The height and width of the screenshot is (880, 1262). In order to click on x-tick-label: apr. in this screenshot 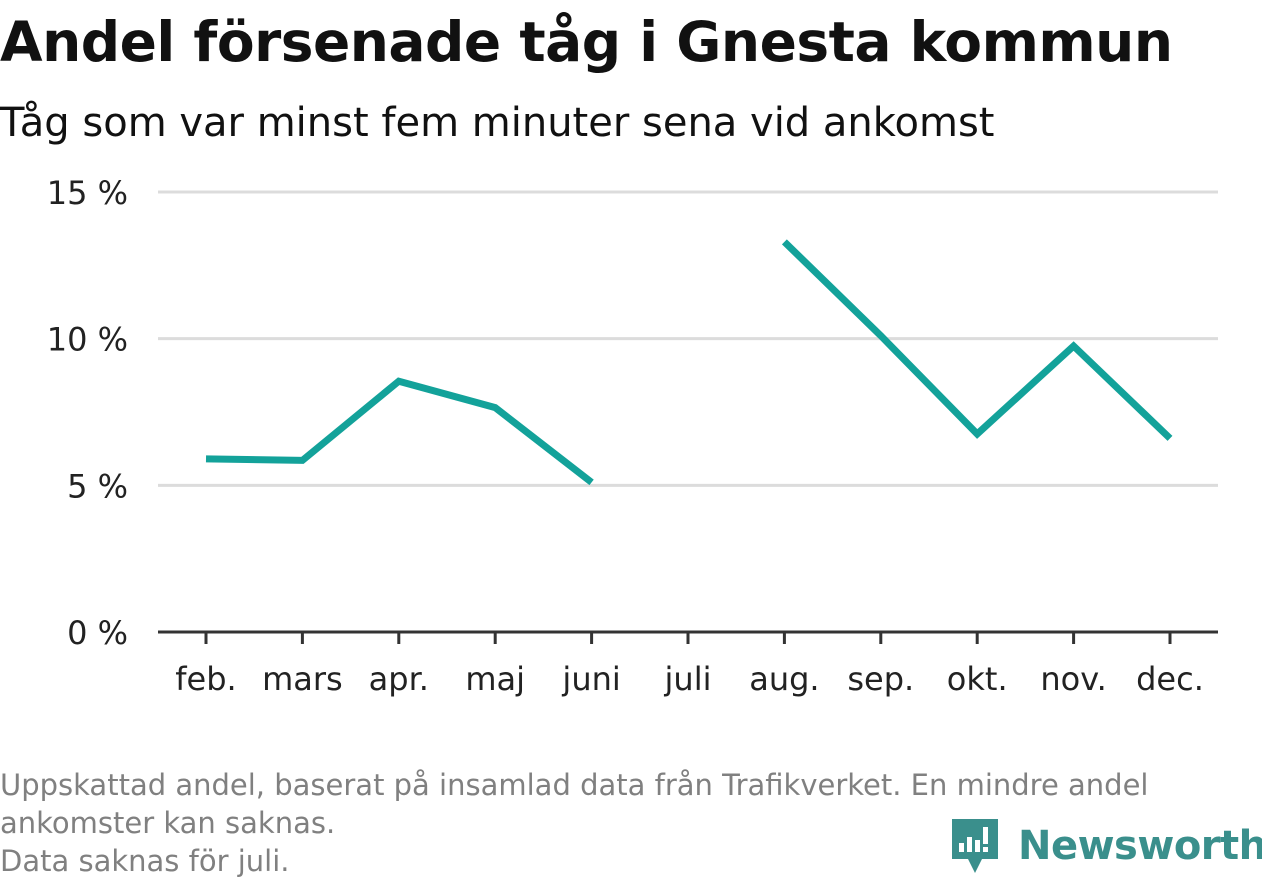, I will do `click(399, 679)`.